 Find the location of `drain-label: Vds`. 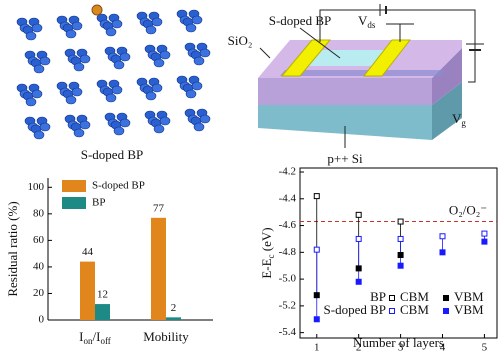

drain-label: Vds is located at coordinates (367, 21).